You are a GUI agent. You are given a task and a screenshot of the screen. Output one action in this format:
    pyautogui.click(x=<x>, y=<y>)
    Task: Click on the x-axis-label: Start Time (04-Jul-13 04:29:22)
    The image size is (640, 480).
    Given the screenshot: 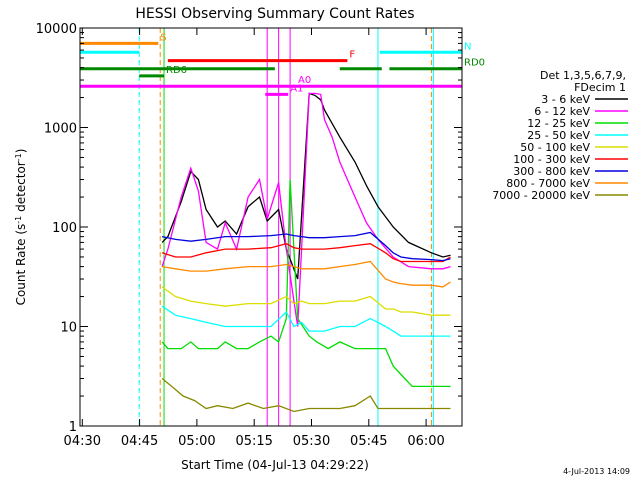 What is the action you would take?
    pyautogui.click(x=275, y=465)
    